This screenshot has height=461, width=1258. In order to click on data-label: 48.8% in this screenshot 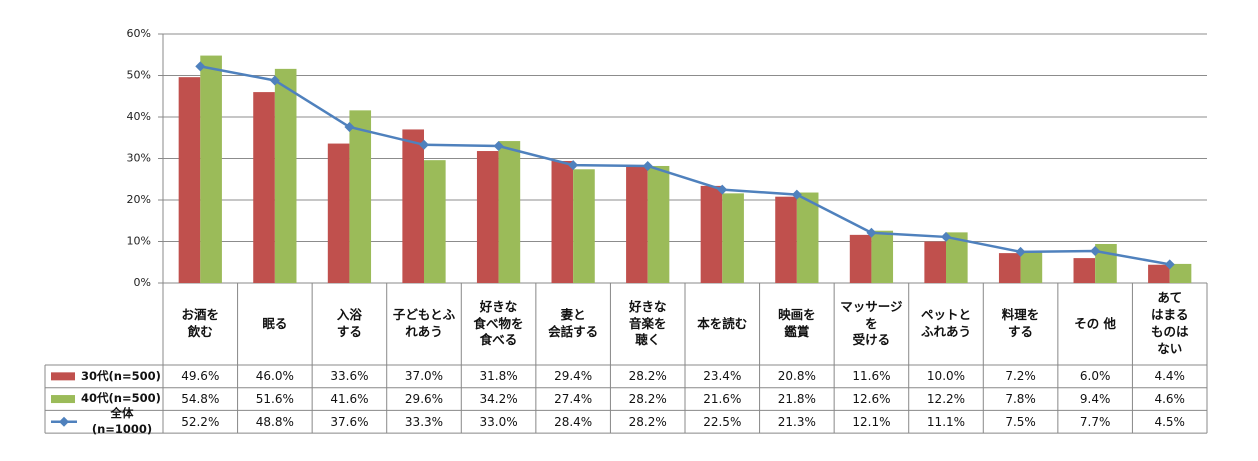, I will do `click(274, 421)`.